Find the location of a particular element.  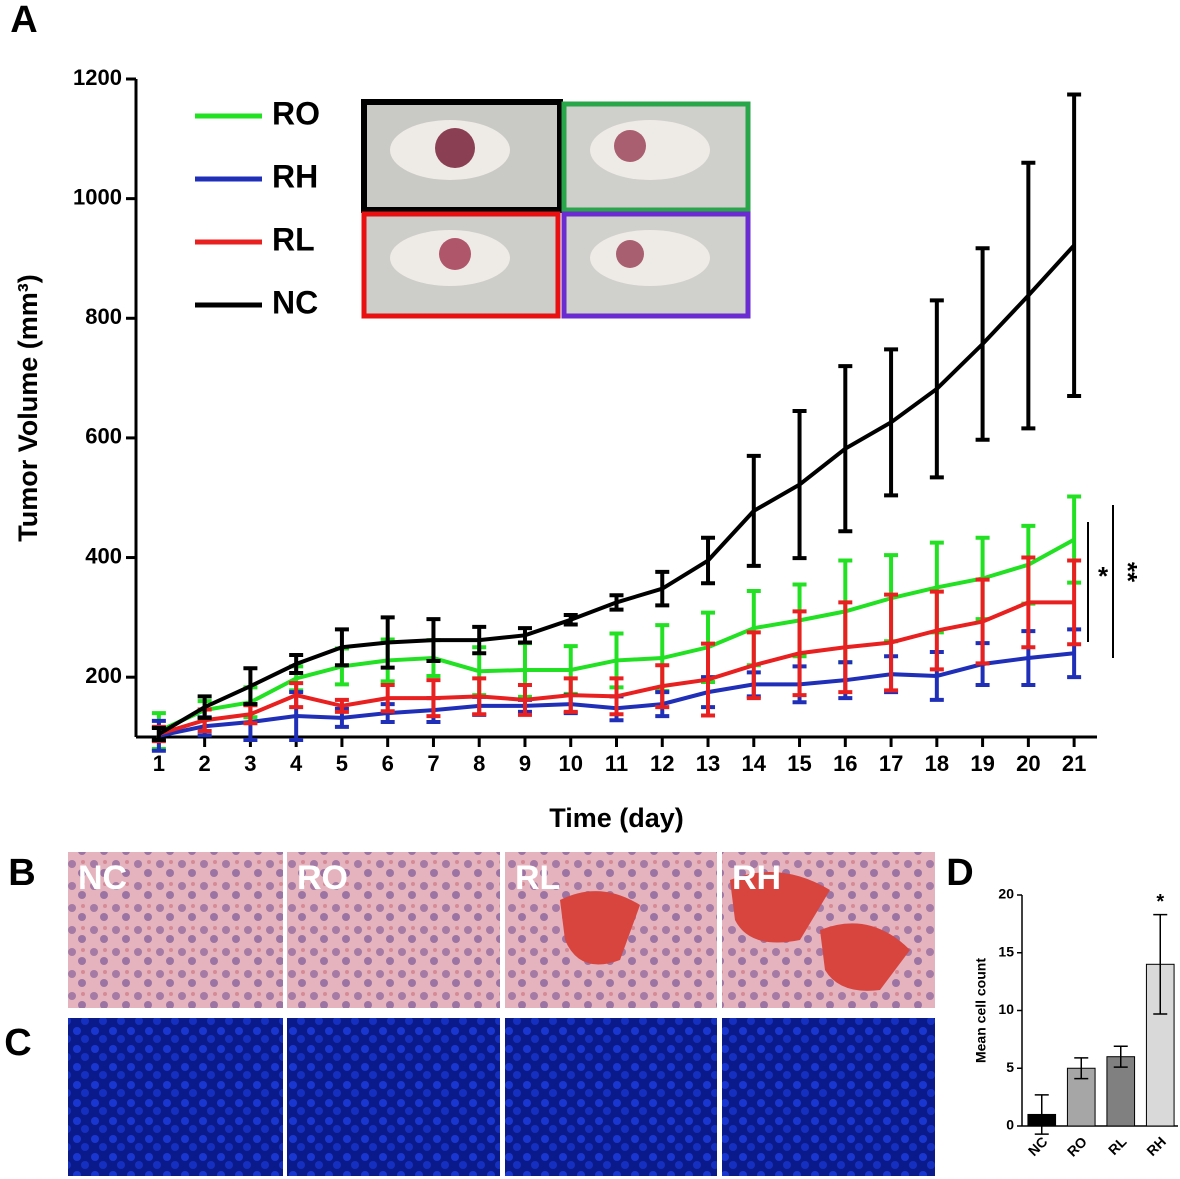

x-tick-label: 19 is located at coordinates (982, 763).